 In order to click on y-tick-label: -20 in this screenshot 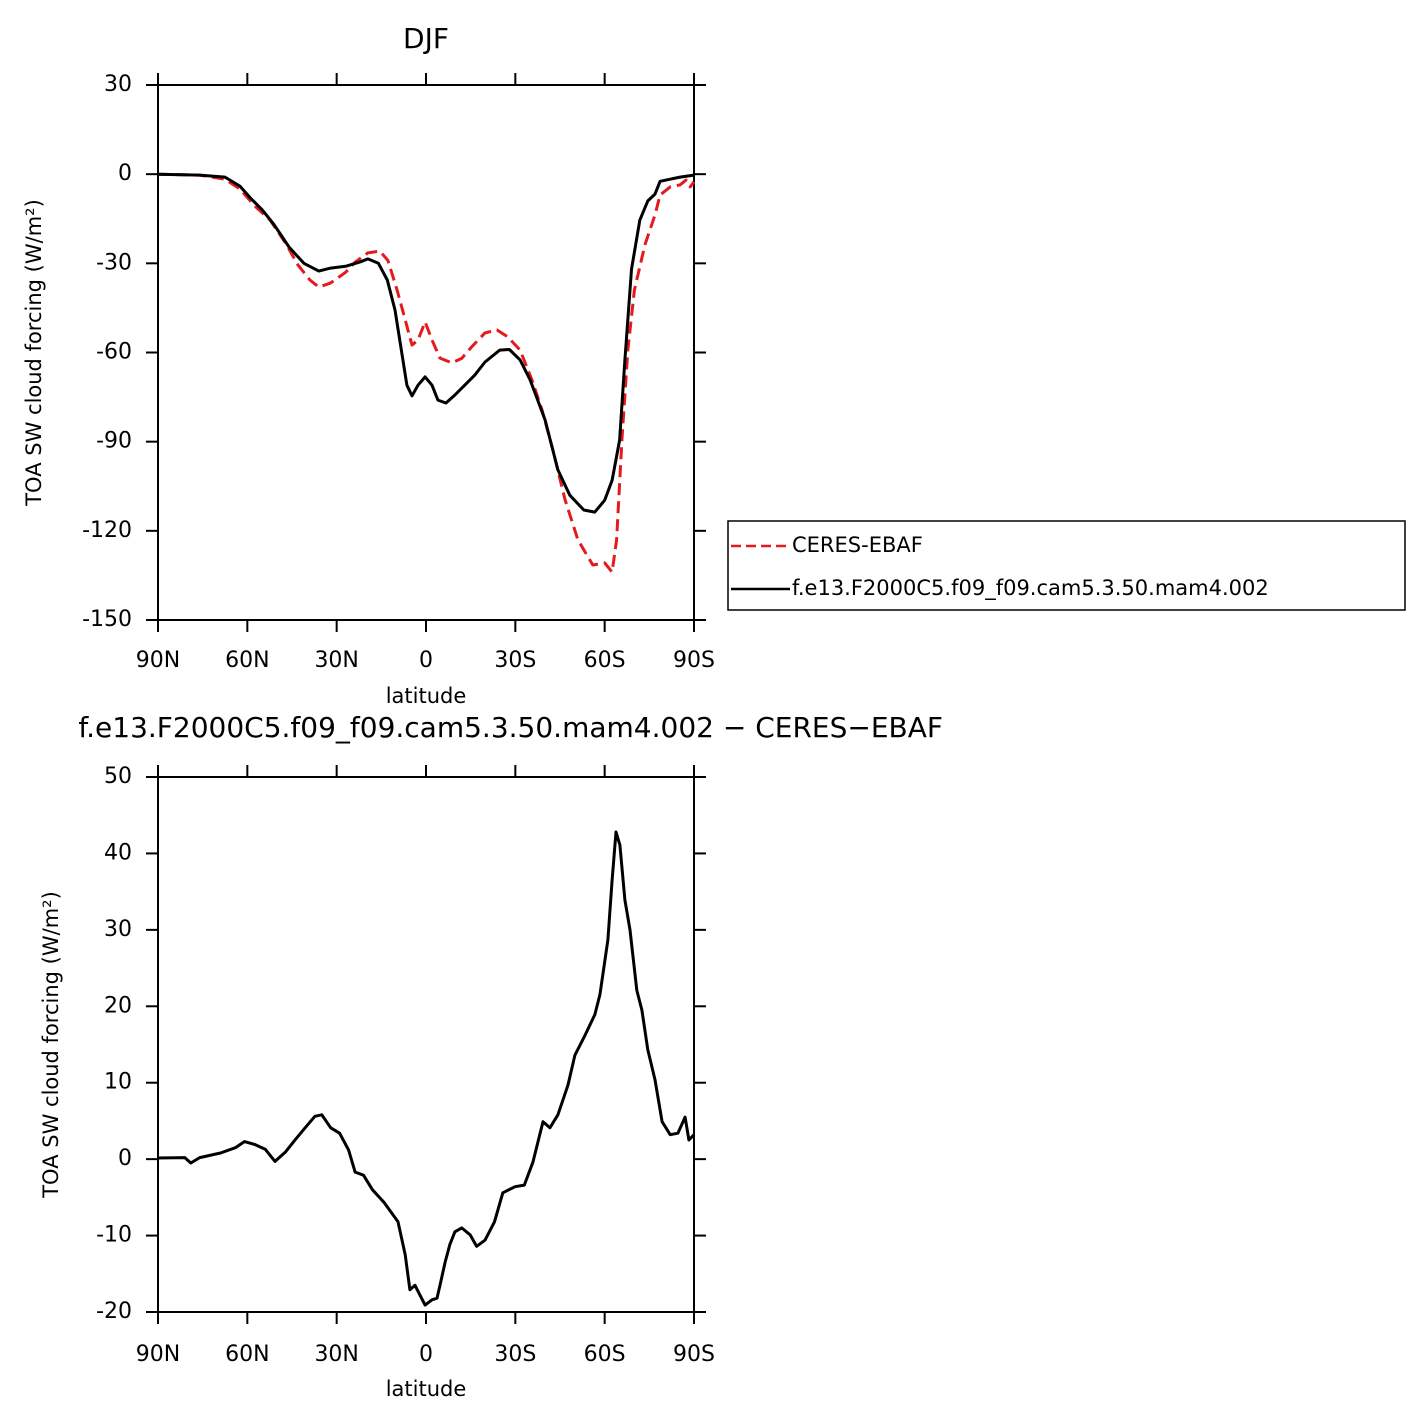, I will do `click(114, 1311)`.